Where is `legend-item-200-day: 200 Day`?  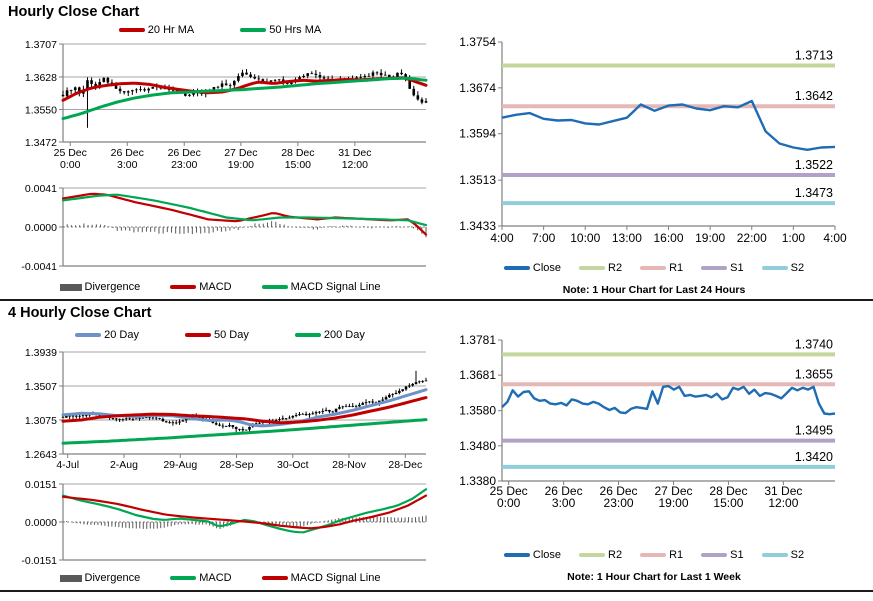 legend-item-200-day: 200 Day is located at coordinates (329, 335).